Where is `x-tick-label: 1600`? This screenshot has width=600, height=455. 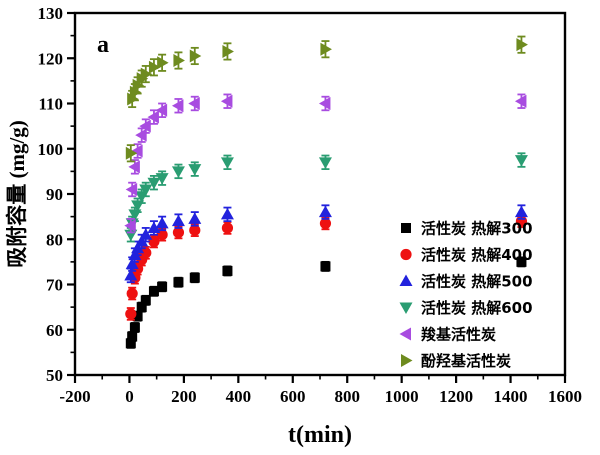 x-tick-label: 1600 is located at coordinates (565, 396).